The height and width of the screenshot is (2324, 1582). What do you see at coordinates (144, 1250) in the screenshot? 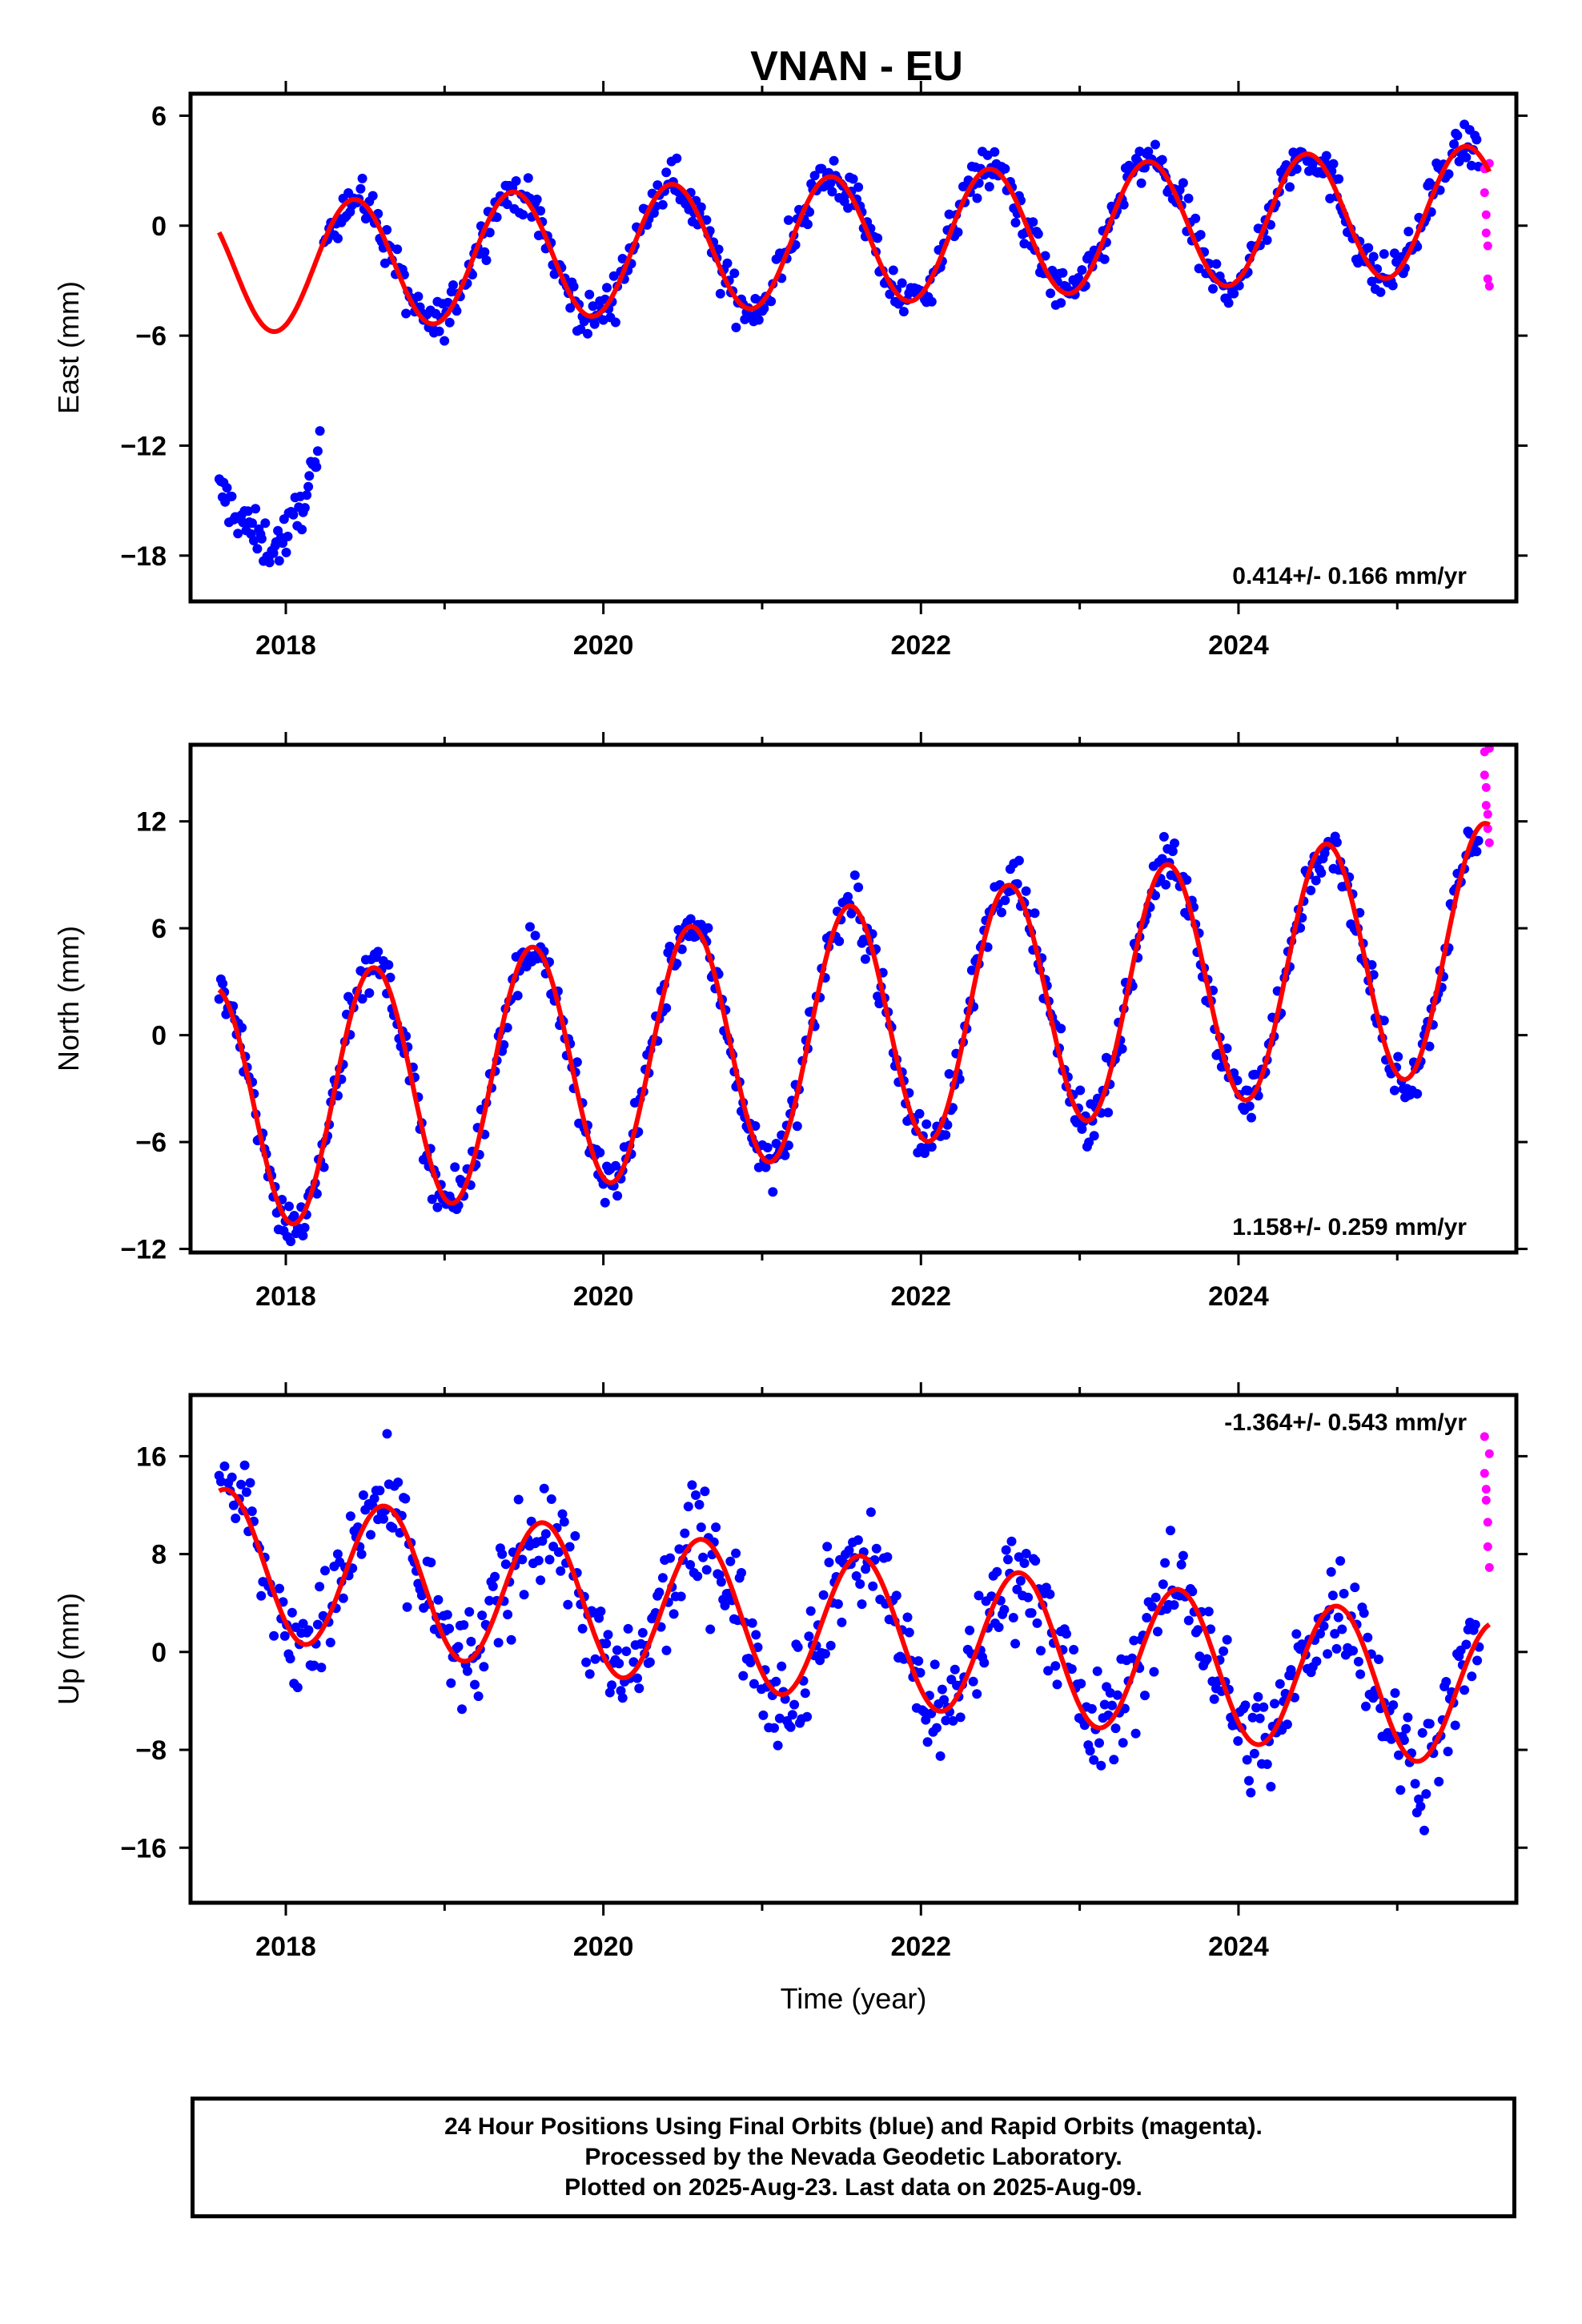
I see `y-tick-label: −12` at bounding box center [144, 1250].